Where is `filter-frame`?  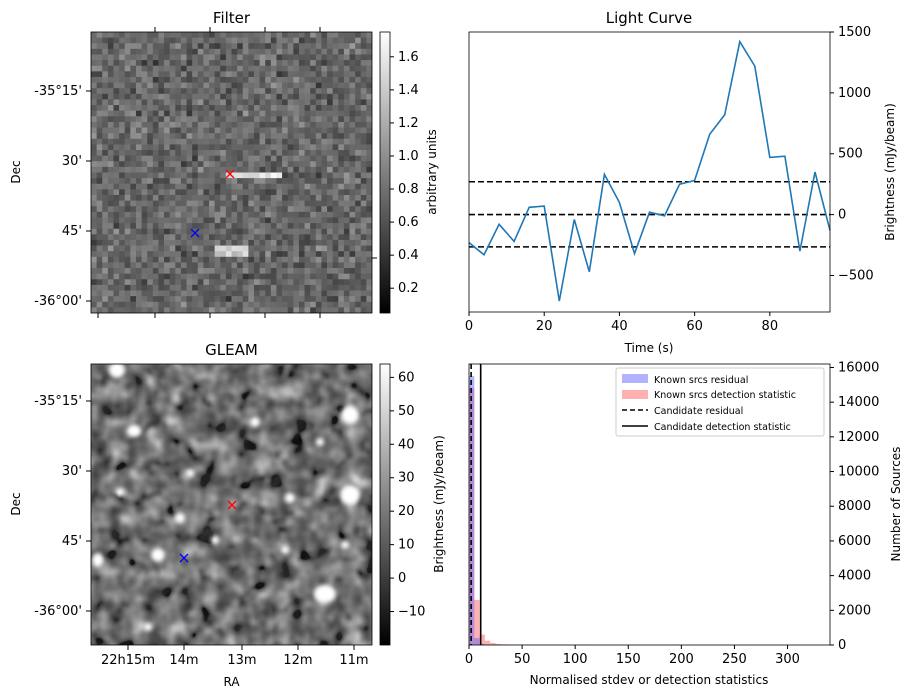 filter-frame is located at coordinates (231, 172).